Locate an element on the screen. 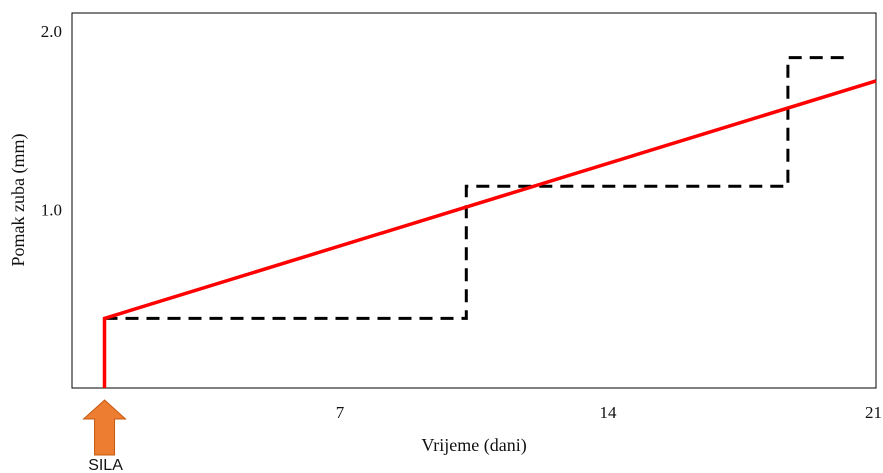  y-tick-labels: 1.0 2.0 is located at coordinates (51, 121).